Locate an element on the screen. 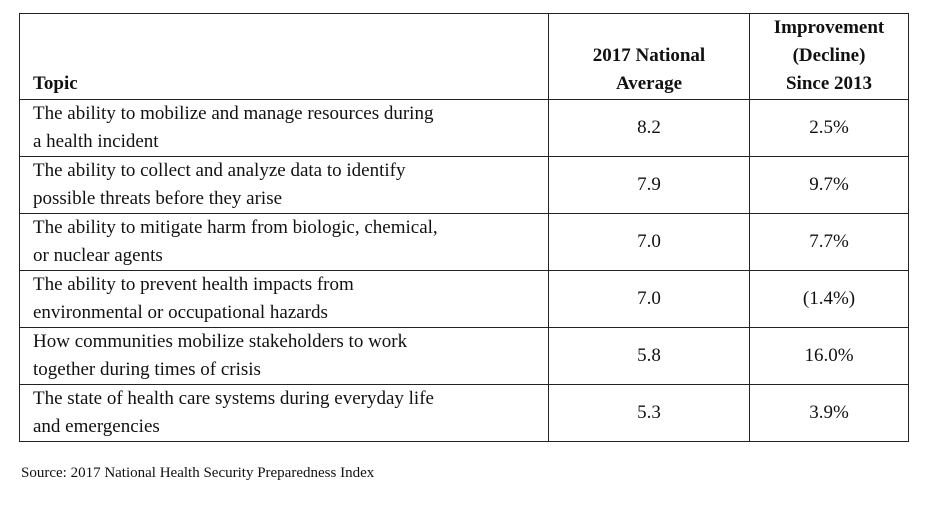  header-improvement-line: (Decline) is located at coordinates (829, 55).